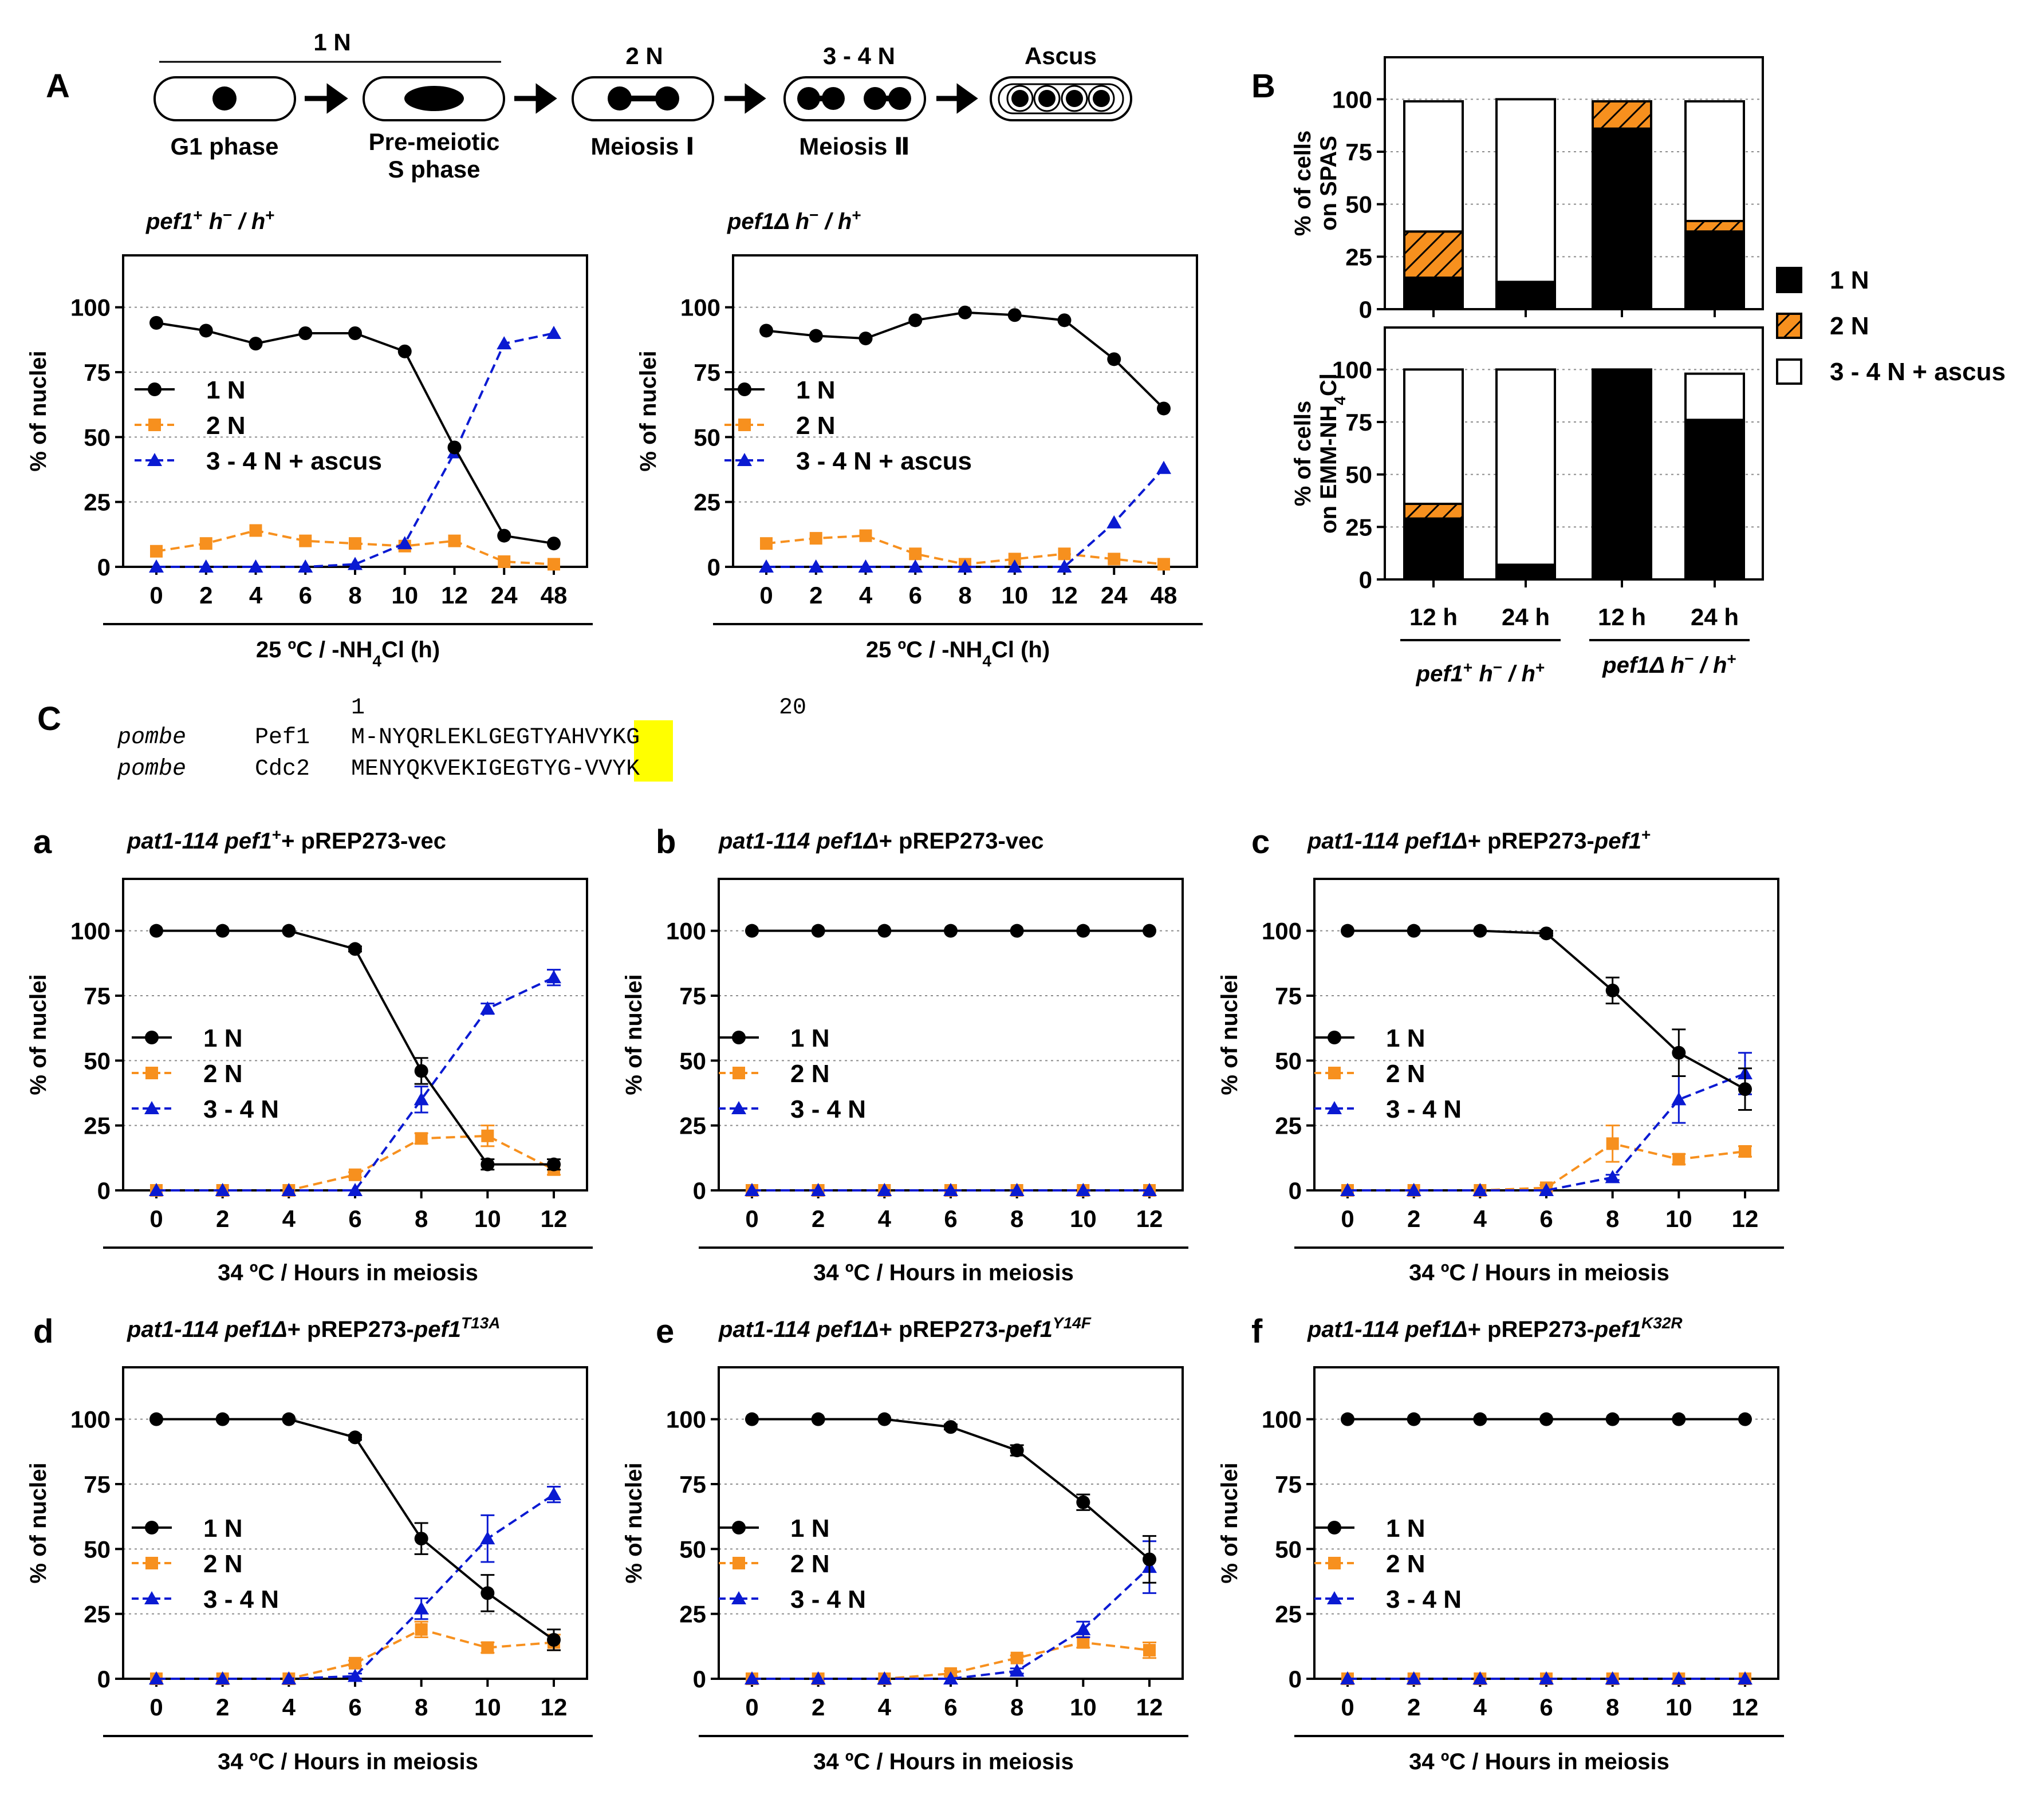 This screenshot has height=1795, width=2044. Describe the element at coordinates (434, 141) in the screenshot. I see `stage-premeiotic-label: Pre-meiotic` at that location.